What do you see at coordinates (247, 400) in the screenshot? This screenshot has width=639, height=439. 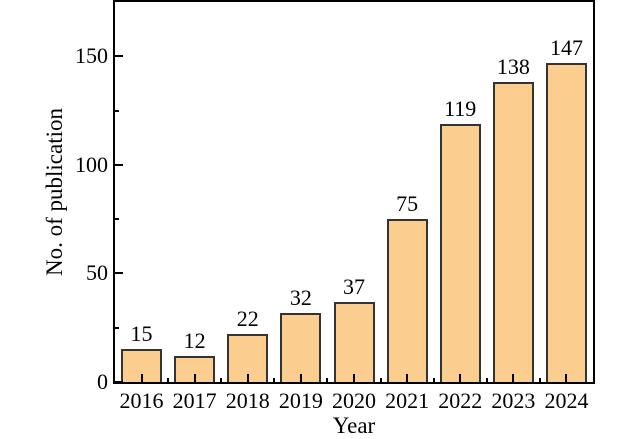 I see `x-tick-label: 2018` at bounding box center [247, 400].